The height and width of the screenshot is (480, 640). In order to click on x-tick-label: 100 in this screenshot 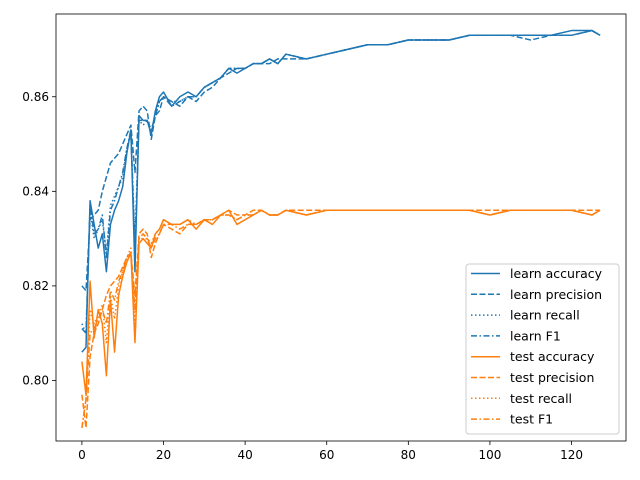, I will do `click(489, 455)`.